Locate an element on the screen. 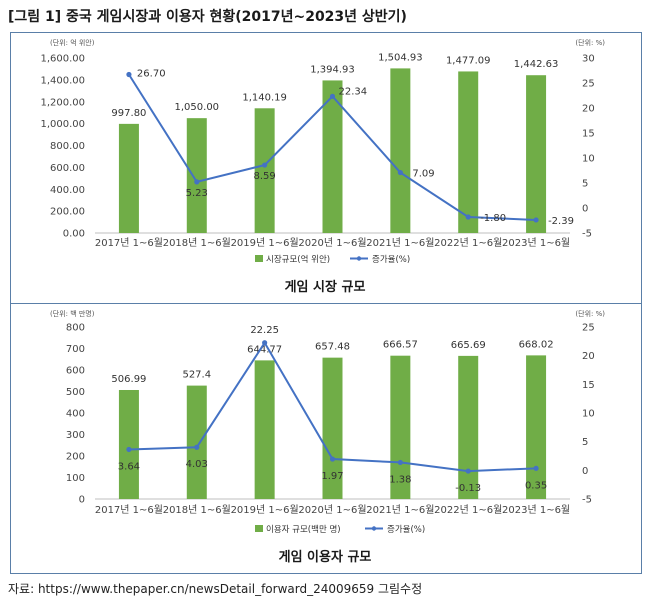 This screenshot has height=600, width=650. left-axis-unit: (단위: 억 위안) is located at coordinates (72, 42).